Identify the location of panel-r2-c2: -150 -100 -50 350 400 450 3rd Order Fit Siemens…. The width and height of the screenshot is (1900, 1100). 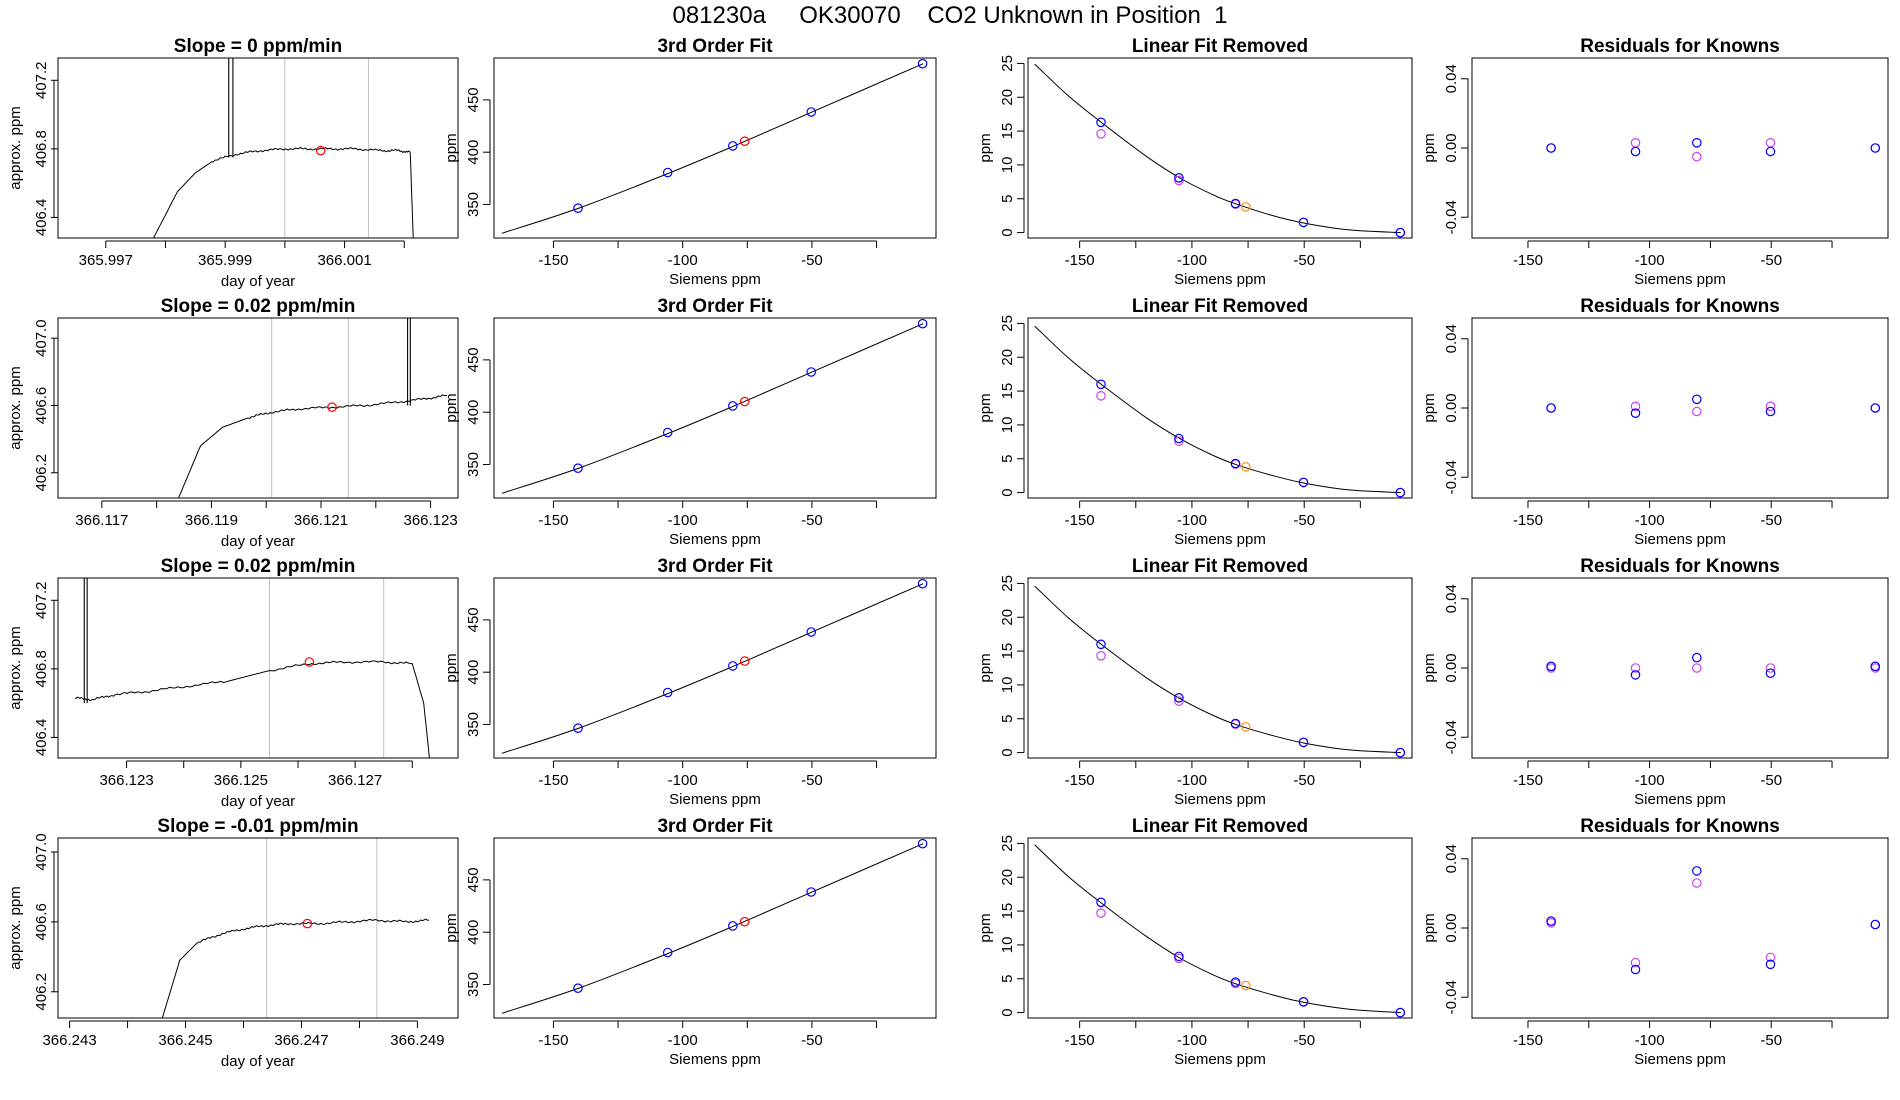
(690, 422).